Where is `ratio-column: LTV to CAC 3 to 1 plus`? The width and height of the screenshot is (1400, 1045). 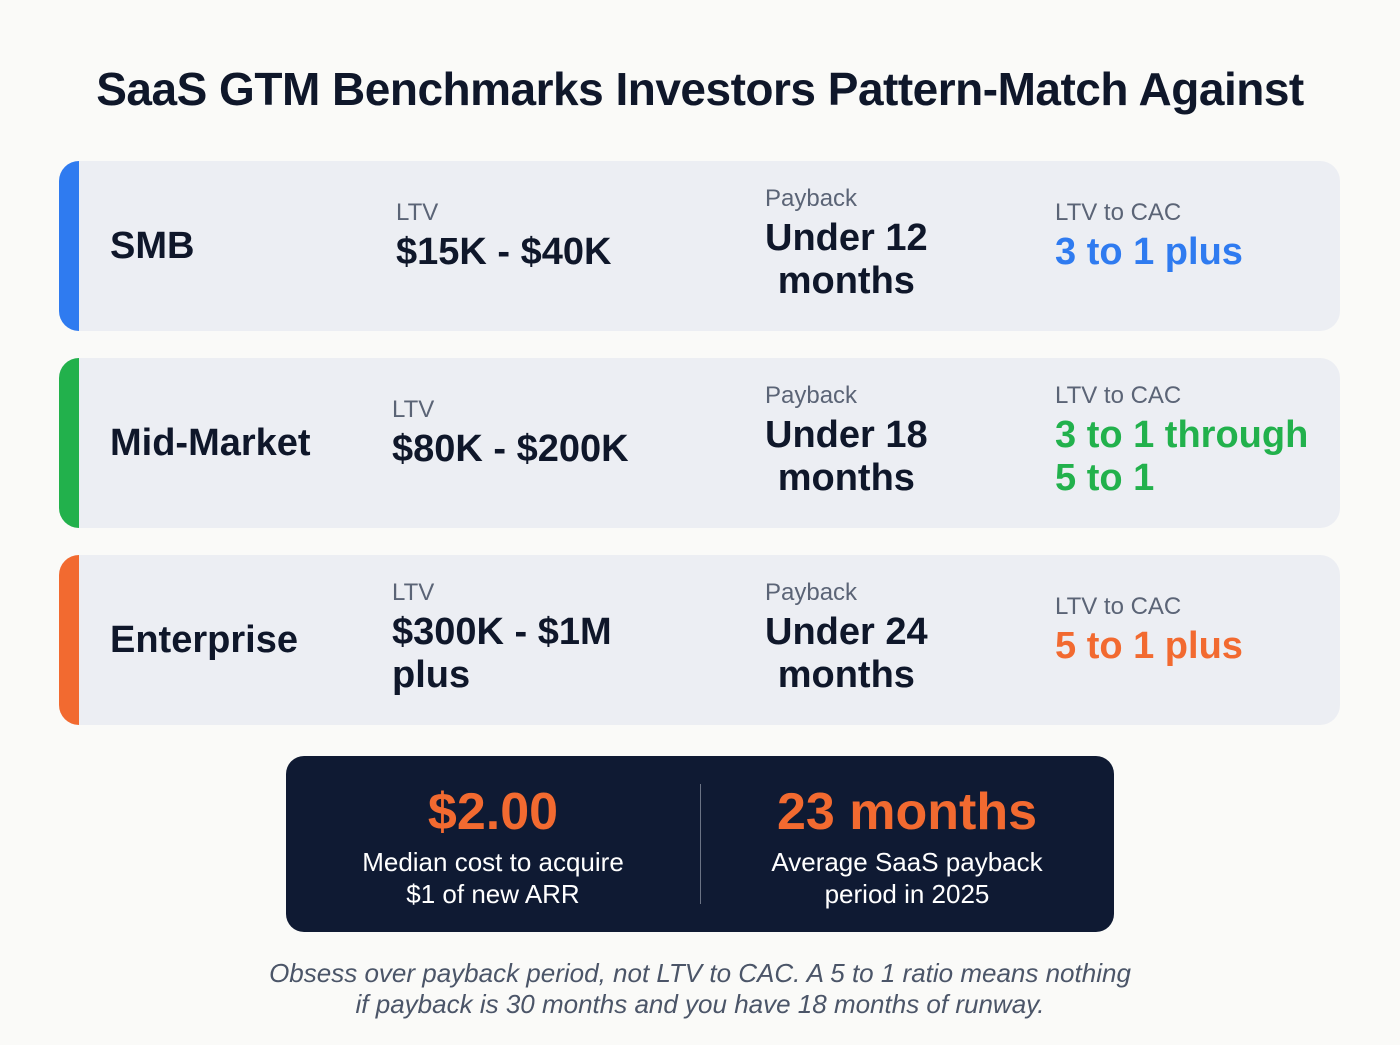 ratio-column: LTV to CAC 3 to 1 plus is located at coordinates (1149, 236).